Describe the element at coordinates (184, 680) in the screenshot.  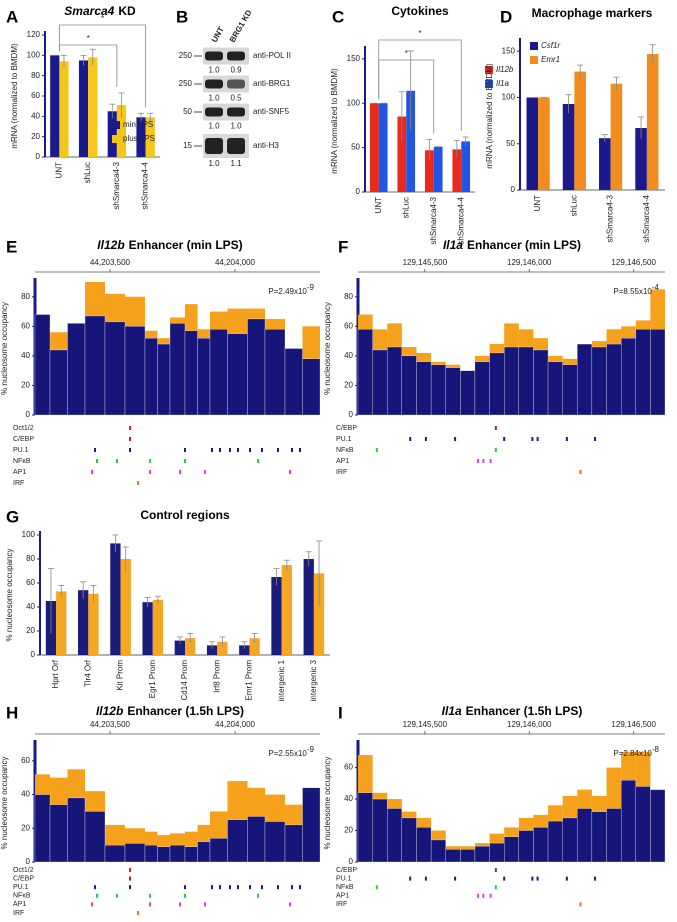
I see `x-tick-label: Cd14 Prom` at that location.